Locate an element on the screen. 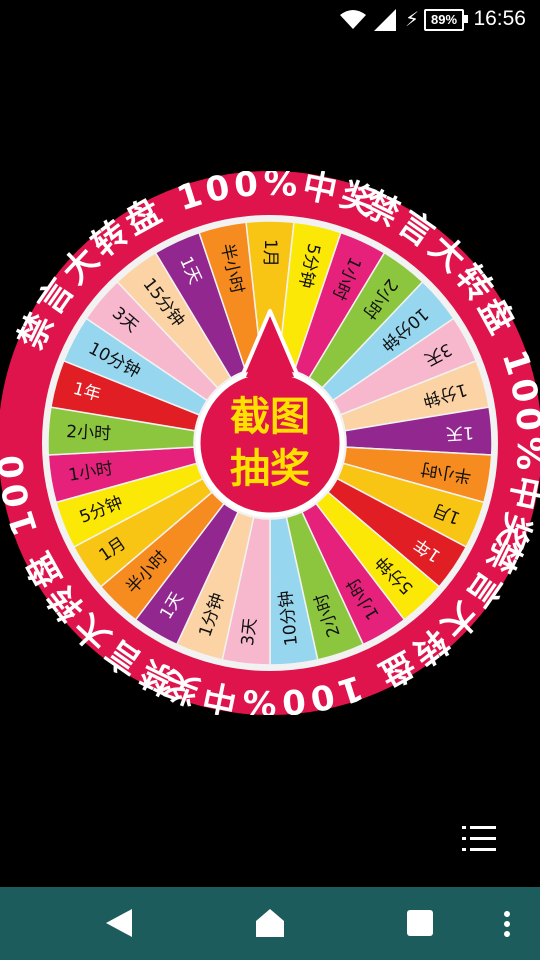 This screenshot has height=960, width=540. back-icon is located at coordinates (119, 923).